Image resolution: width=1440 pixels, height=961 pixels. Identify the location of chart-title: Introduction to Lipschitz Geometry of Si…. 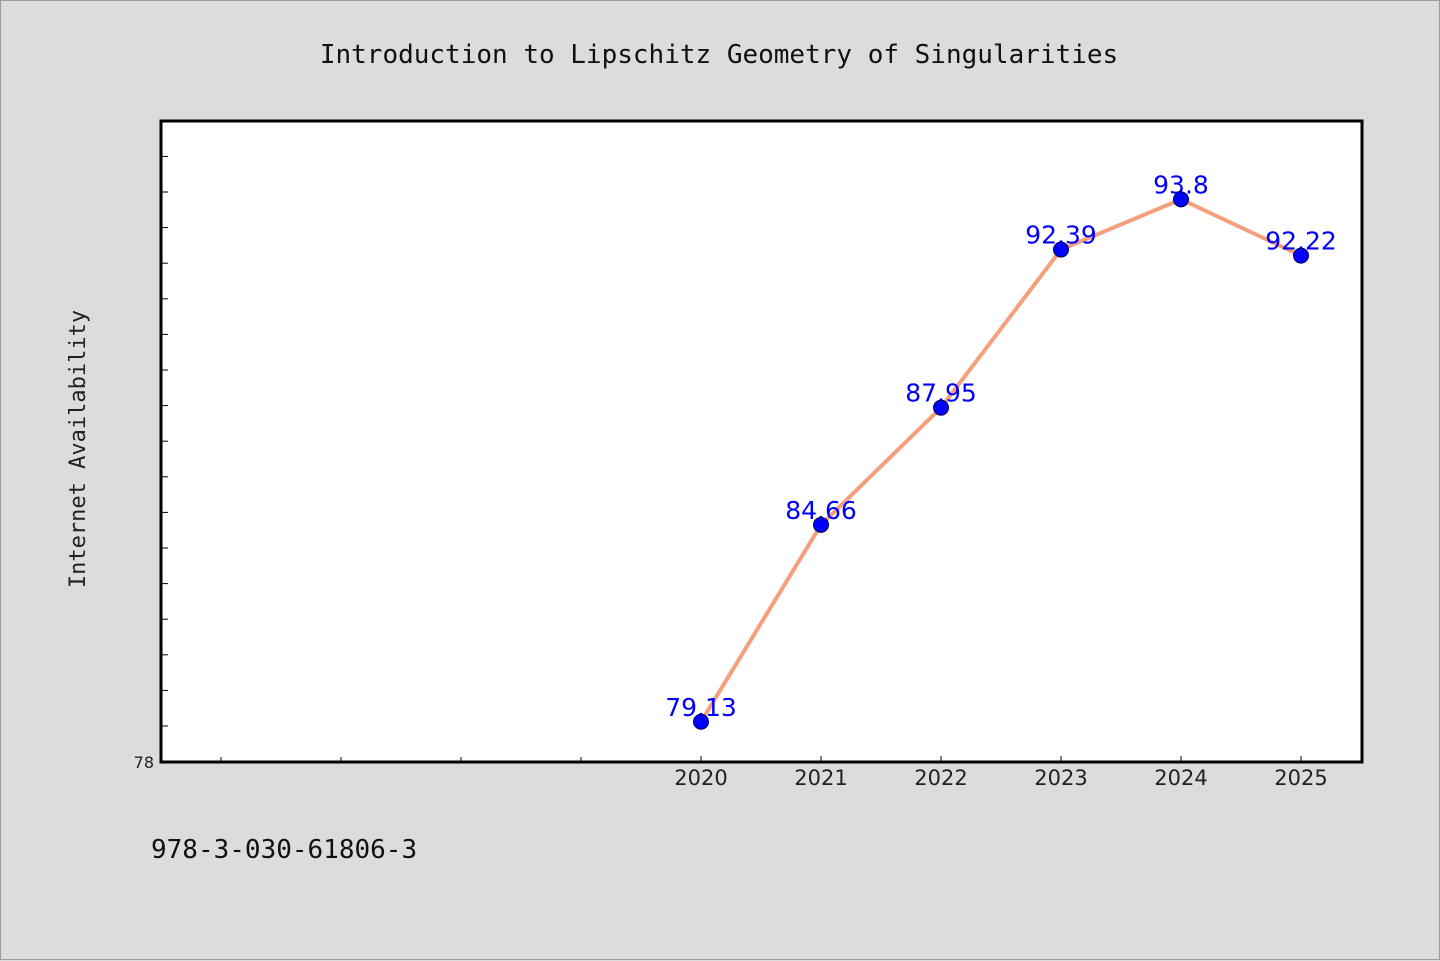
(719, 55).